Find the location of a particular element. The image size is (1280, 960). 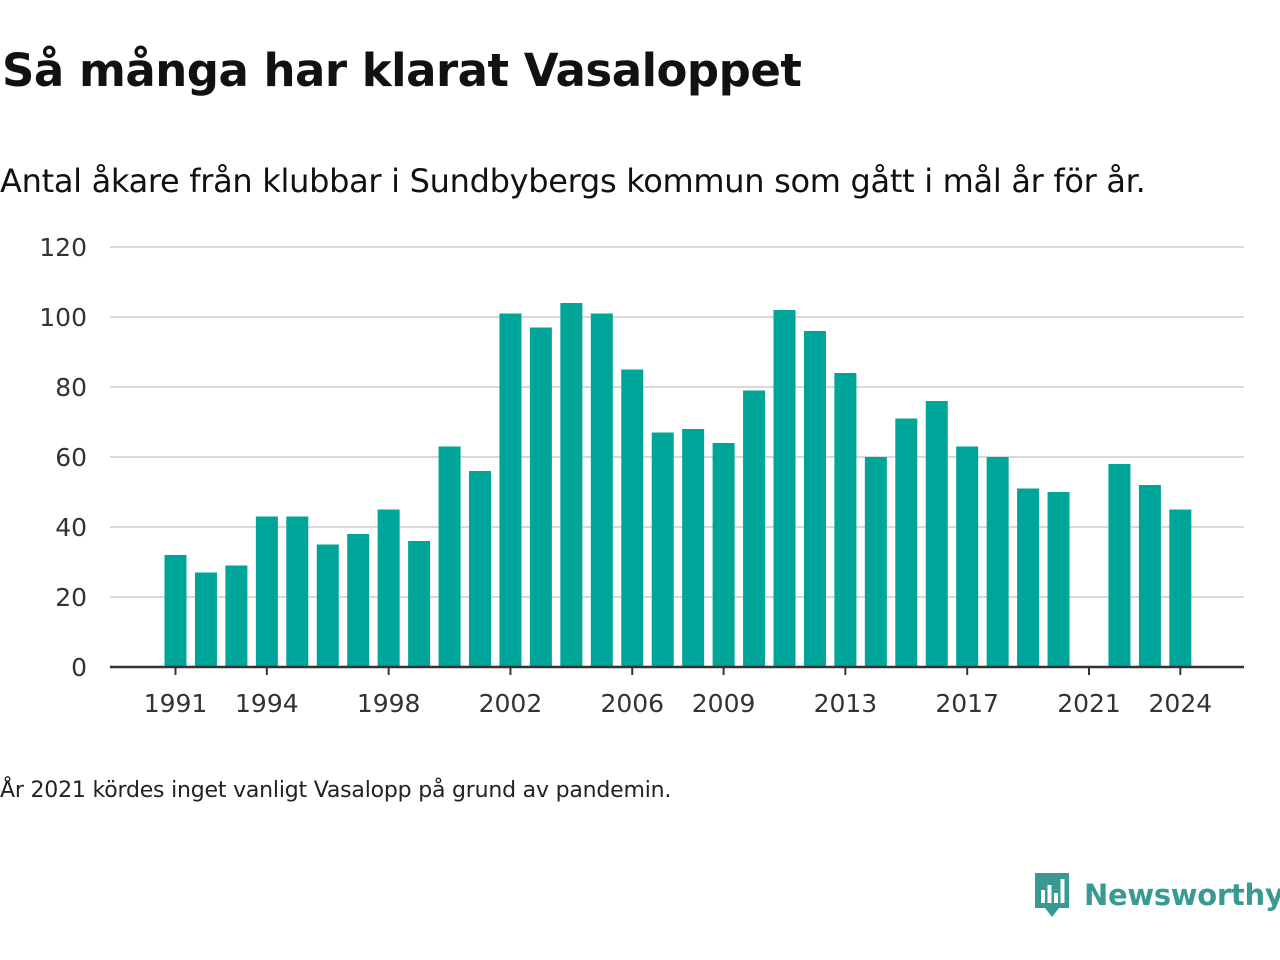

bar-2001 is located at coordinates (480, 569).